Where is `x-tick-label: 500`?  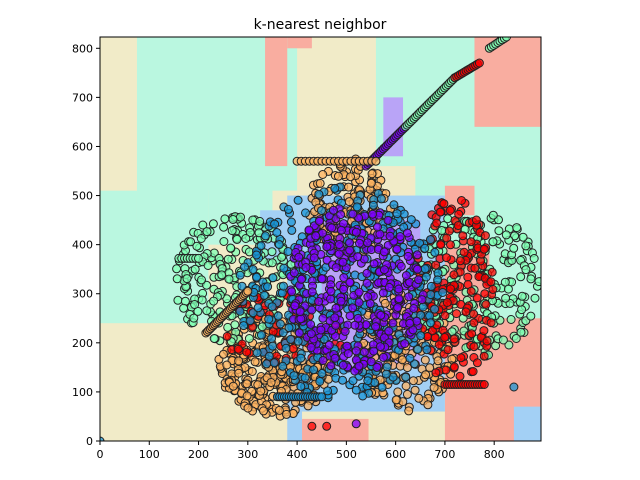 x-tick-label: 500 is located at coordinates (346, 454).